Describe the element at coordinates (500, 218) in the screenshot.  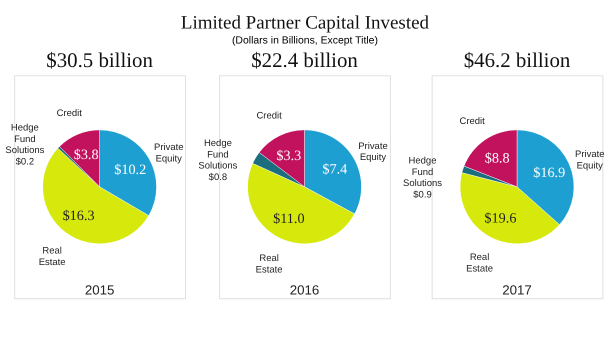
I see `data-label: $19.6` at that location.